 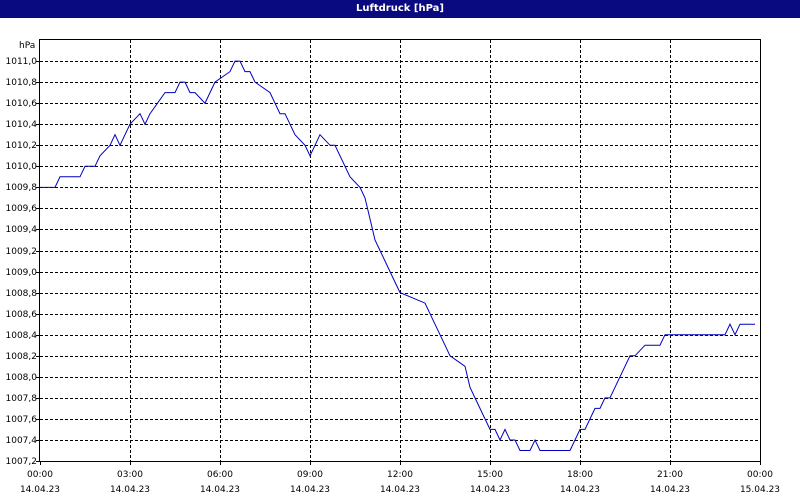 I want to click on y-tick-label: 1009,4, so click(x=22, y=230).